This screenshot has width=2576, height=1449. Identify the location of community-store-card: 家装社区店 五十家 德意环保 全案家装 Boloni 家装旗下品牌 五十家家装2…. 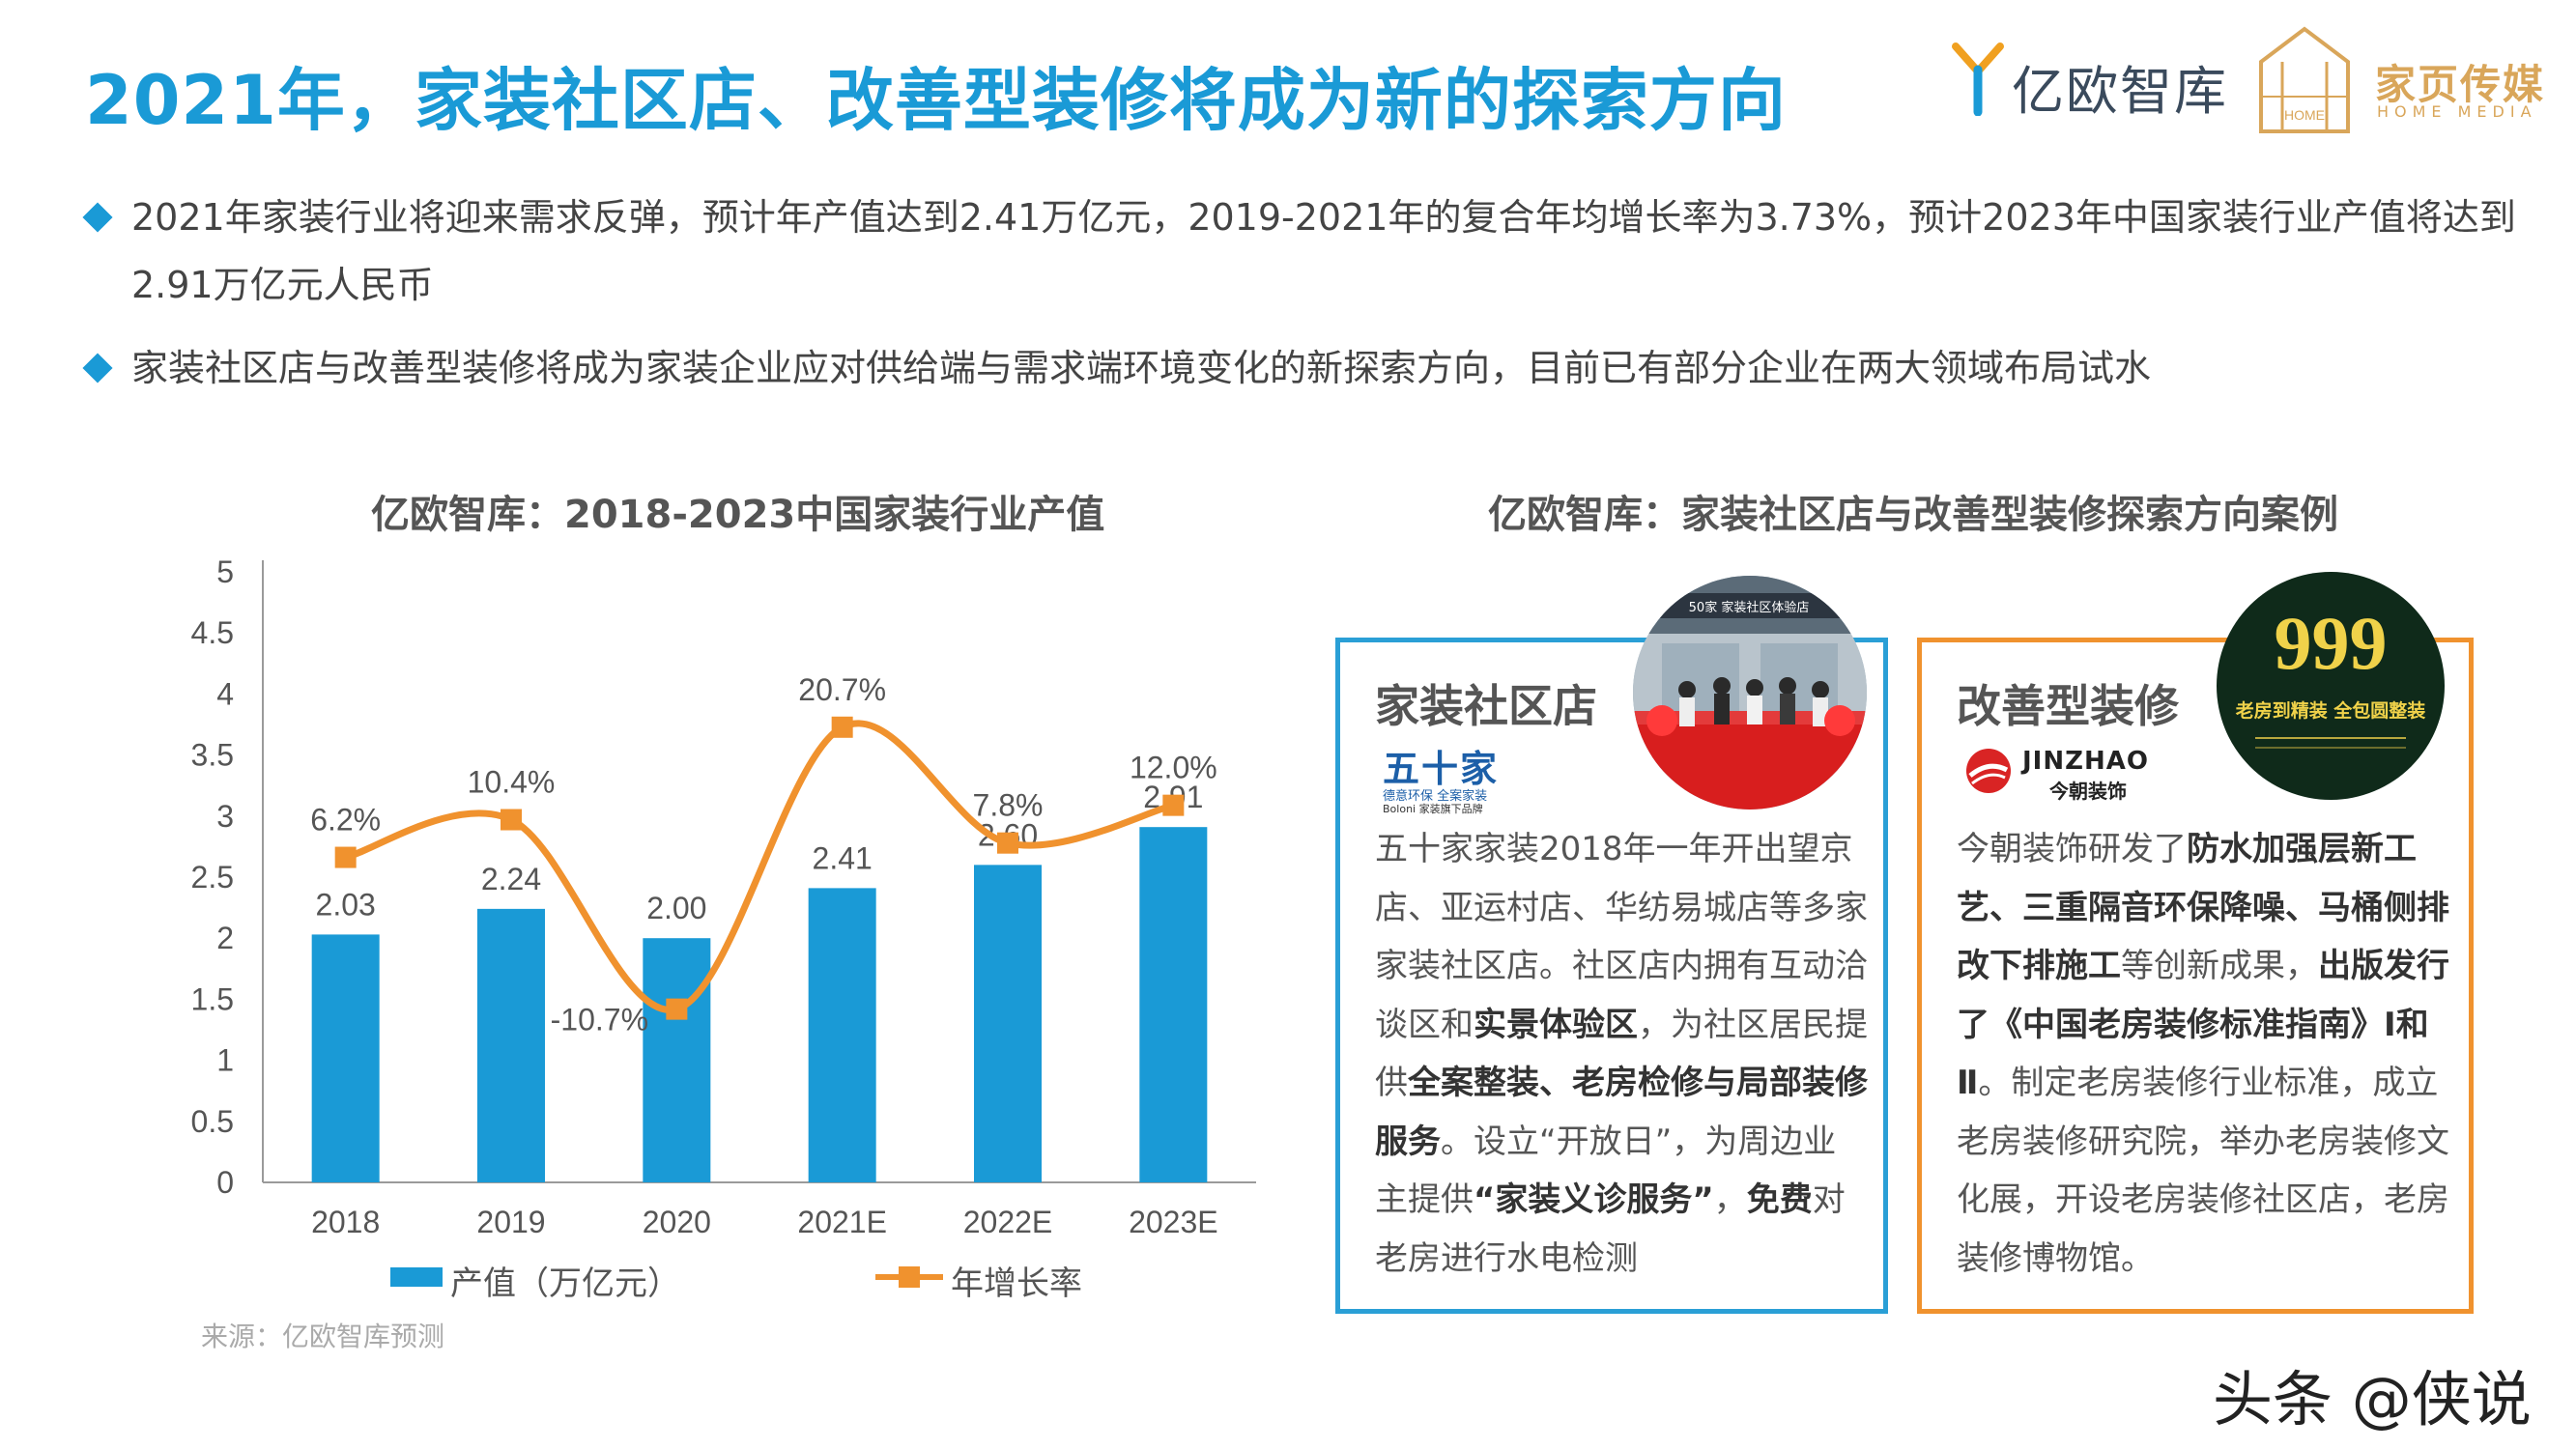
(1612, 976).